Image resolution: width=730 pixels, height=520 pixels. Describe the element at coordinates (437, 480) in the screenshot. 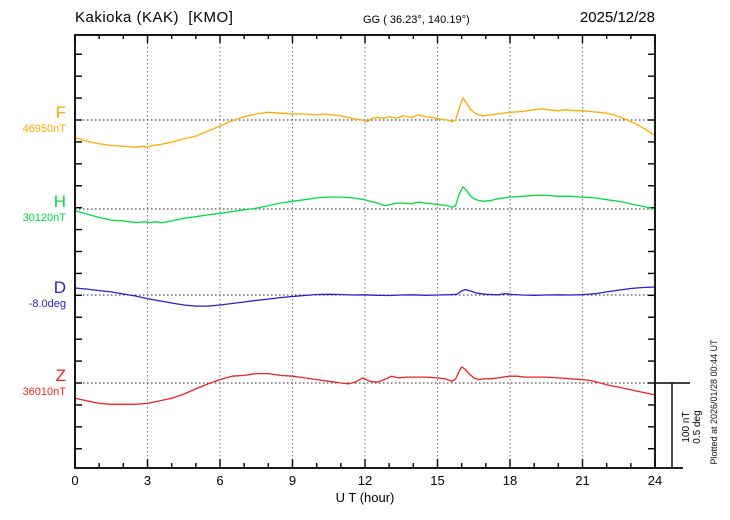

I see `x-tick-label-15: 15` at that location.